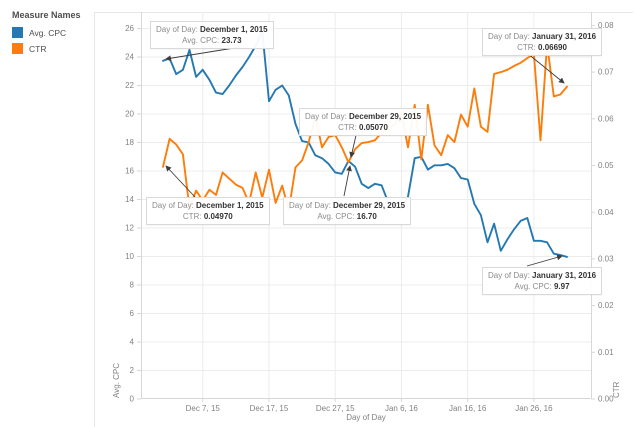 This screenshot has height=427, width=634. I want to click on right-axis-tick-label: 0.07, so click(606, 72).